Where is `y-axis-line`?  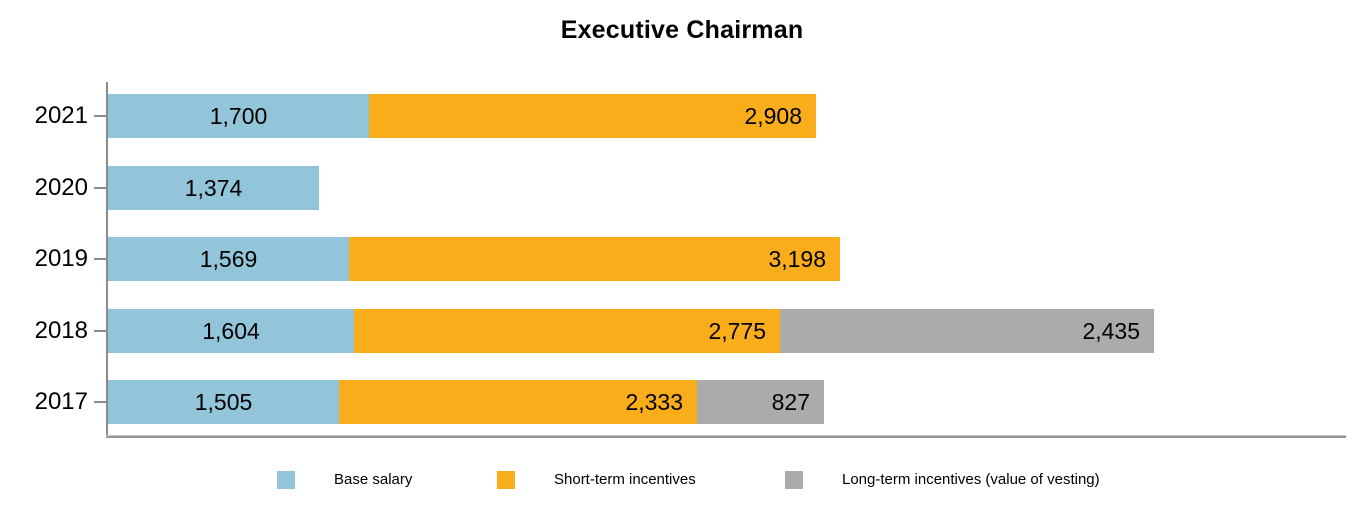
y-axis-line is located at coordinates (107, 260).